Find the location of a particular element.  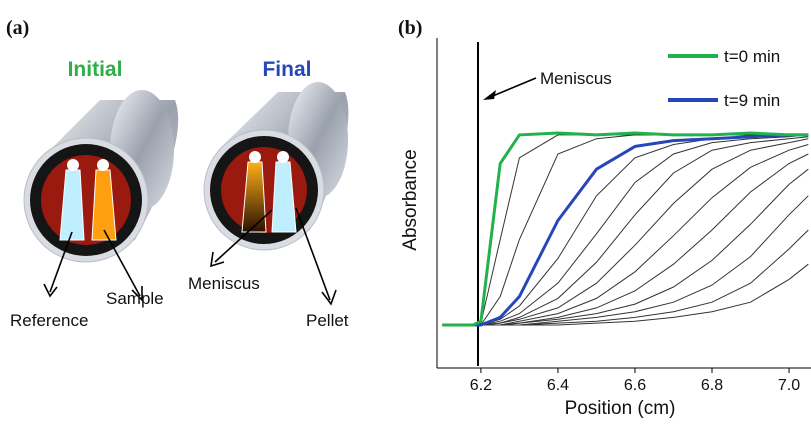

x-axis-title: Position (cm) is located at coordinates (620, 408).